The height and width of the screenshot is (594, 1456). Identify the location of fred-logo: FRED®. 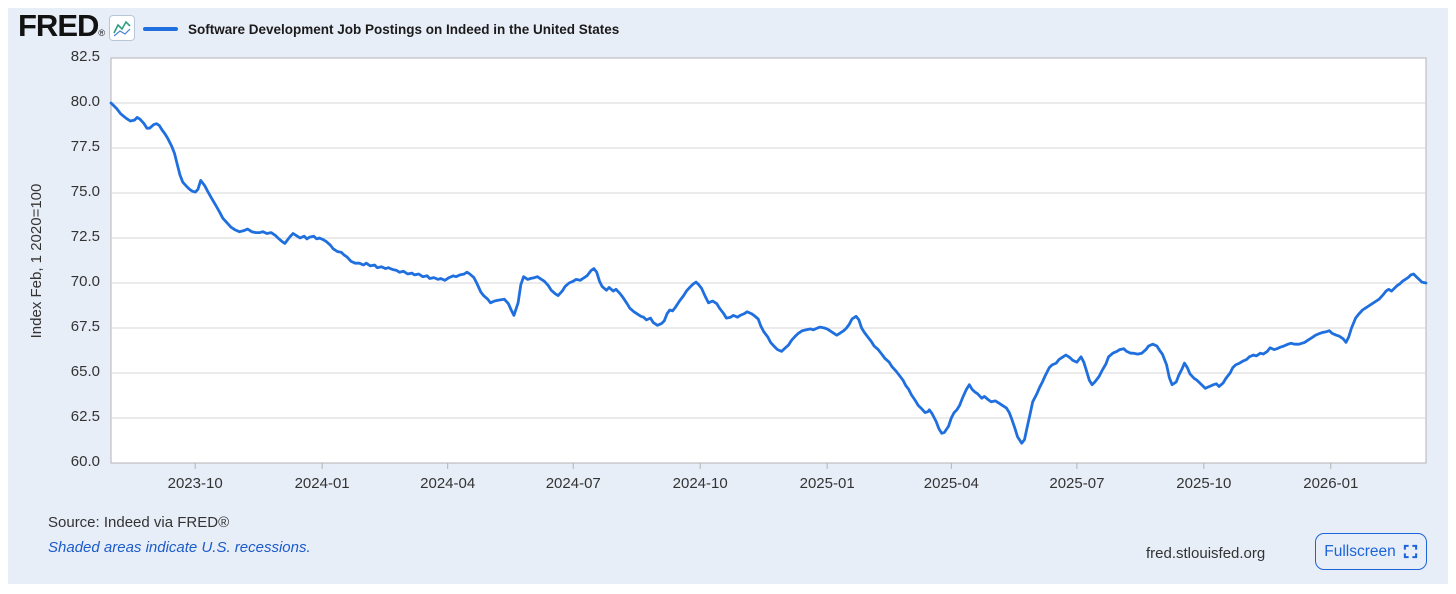
(61, 25).